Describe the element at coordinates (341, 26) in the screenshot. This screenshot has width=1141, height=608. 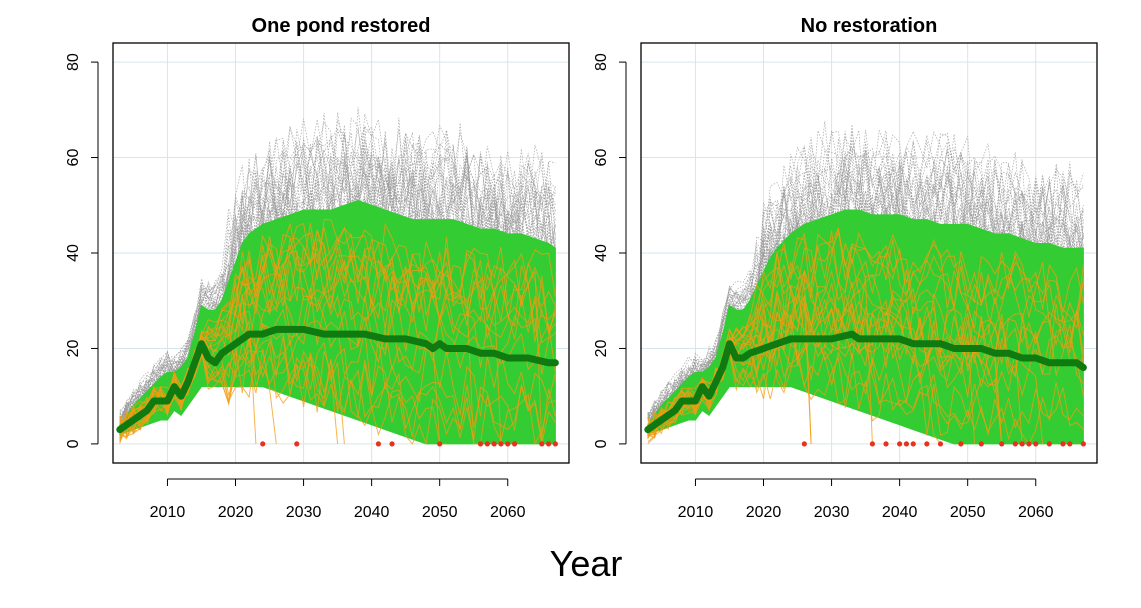
I see `panel-title: One pond restored` at that location.